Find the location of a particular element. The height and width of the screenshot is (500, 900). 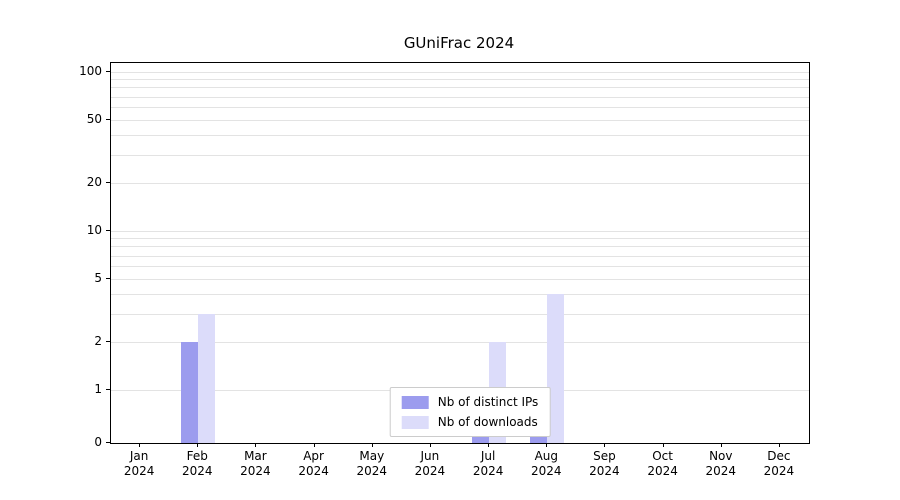

y-axis-tick-label: 20 is located at coordinates (94, 182).